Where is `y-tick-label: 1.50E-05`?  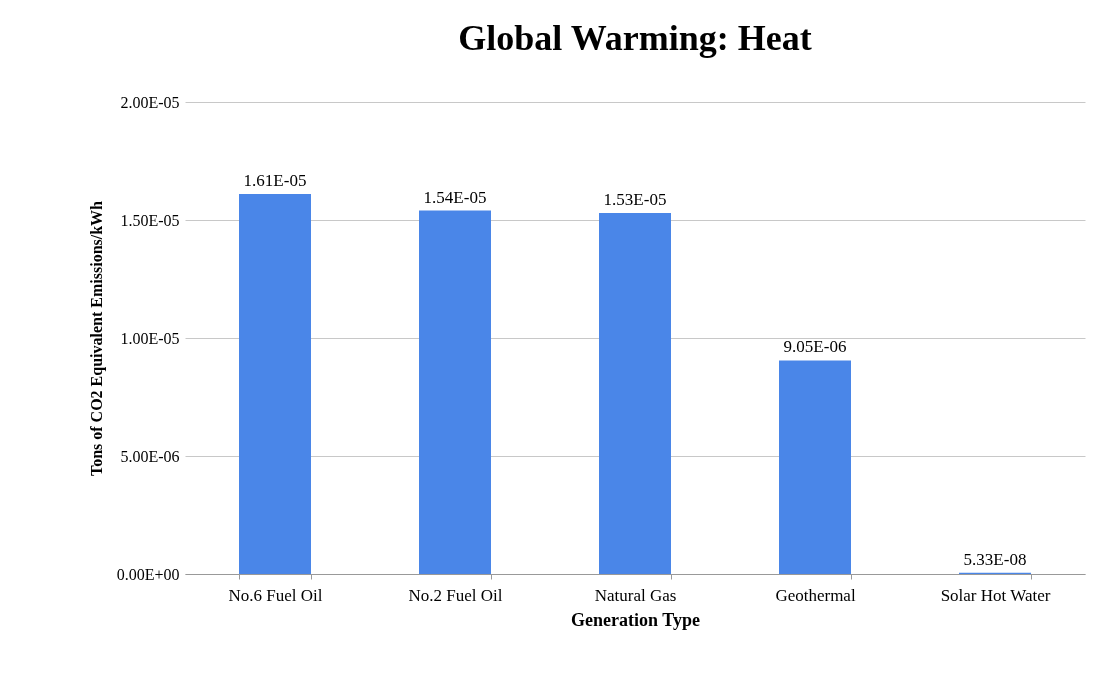 y-tick-label: 1.50E-05 is located at coordinates (150, 220).